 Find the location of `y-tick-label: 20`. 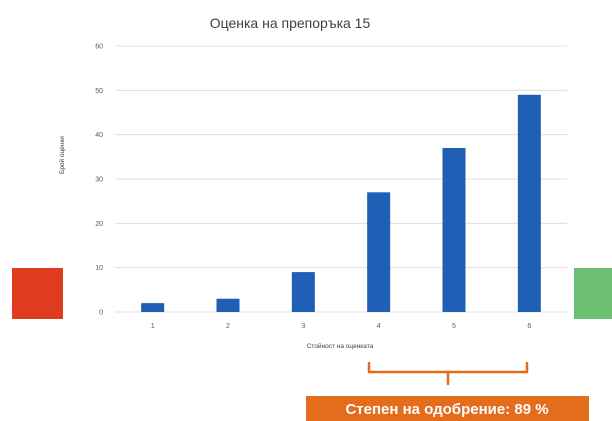

y-tick-label: 20 is located at coordinates (99, 224).